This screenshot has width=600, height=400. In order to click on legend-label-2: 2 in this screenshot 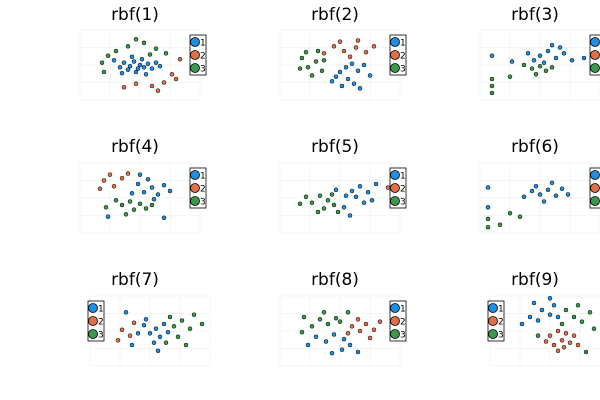, I will do `click(203, 190)`.